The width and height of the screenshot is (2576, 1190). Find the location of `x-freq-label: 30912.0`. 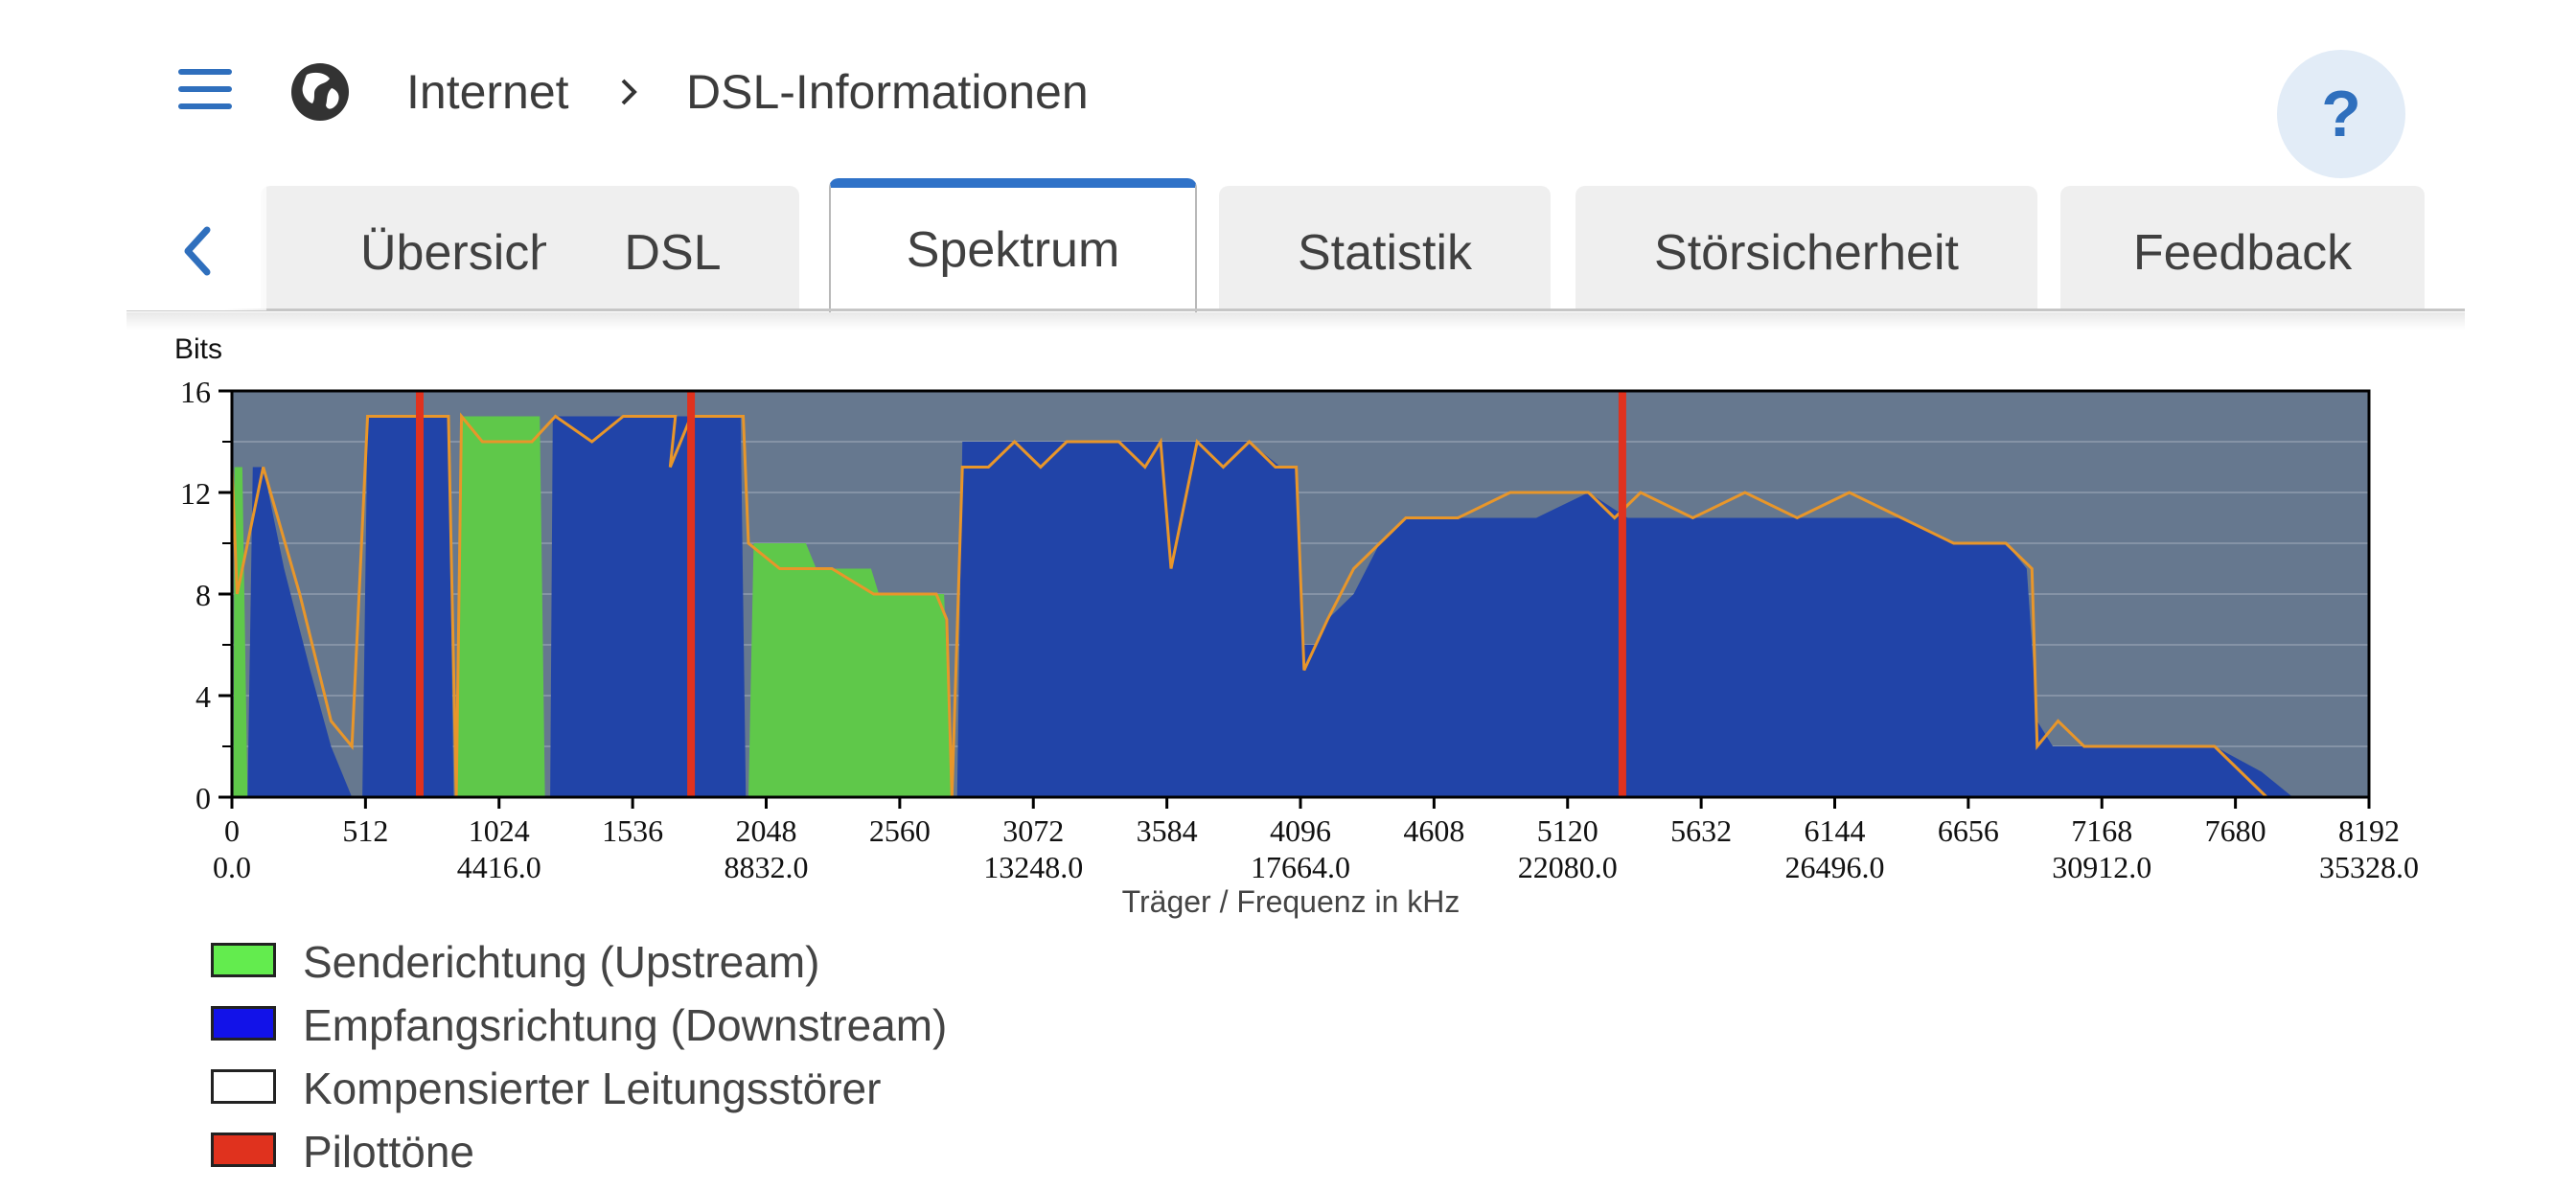

x-freq-label: 30912.0 is located at coordinates (2101, 867).